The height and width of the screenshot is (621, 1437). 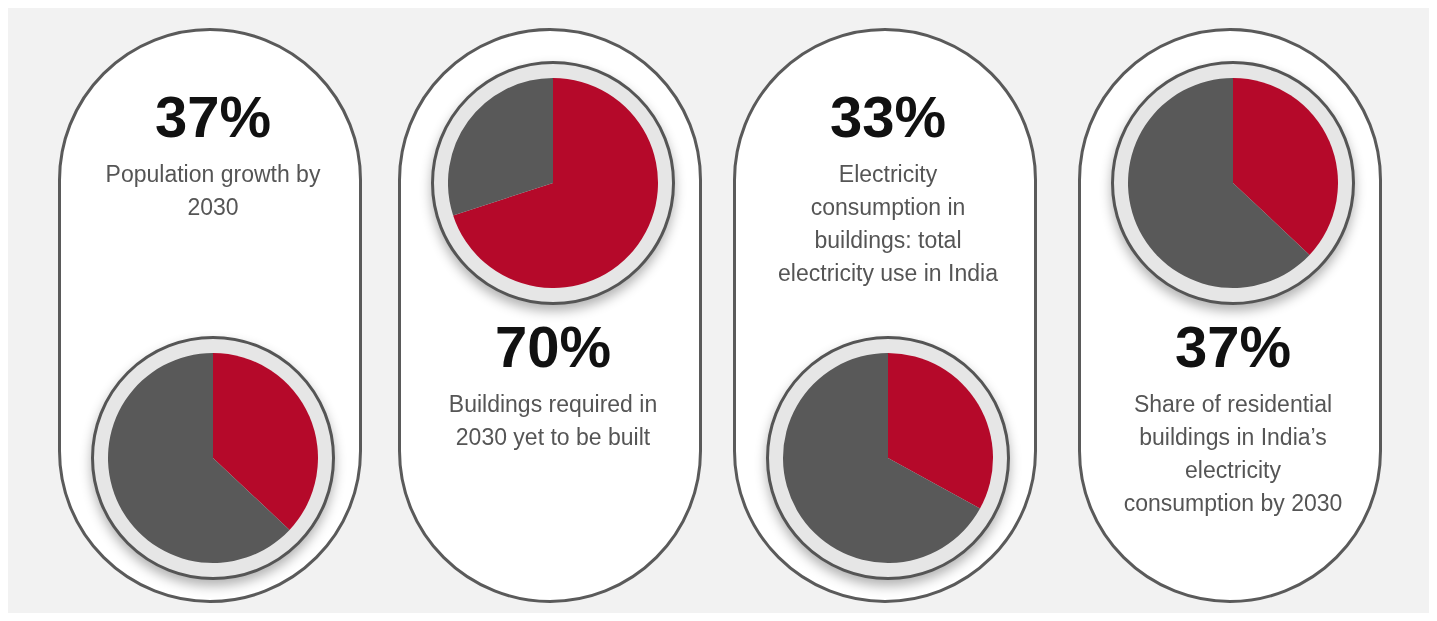 What do you see at coordinates (213, 191) in the screenshot?
I see `chart-subtitle: Population growth by 2030` at bounding box center [213, 191].